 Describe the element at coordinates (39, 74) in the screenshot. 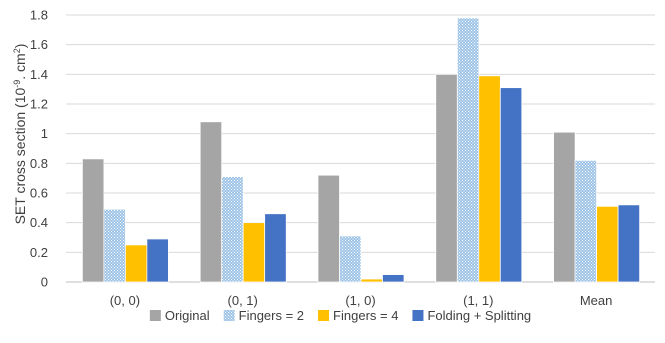

I see `y-tick-label: 1.4` at that location.